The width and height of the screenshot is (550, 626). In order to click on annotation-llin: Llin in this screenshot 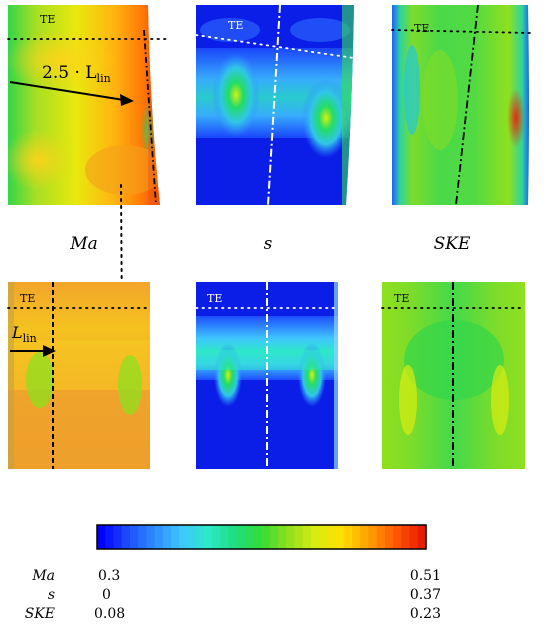, I will do `click(24, 334)`.